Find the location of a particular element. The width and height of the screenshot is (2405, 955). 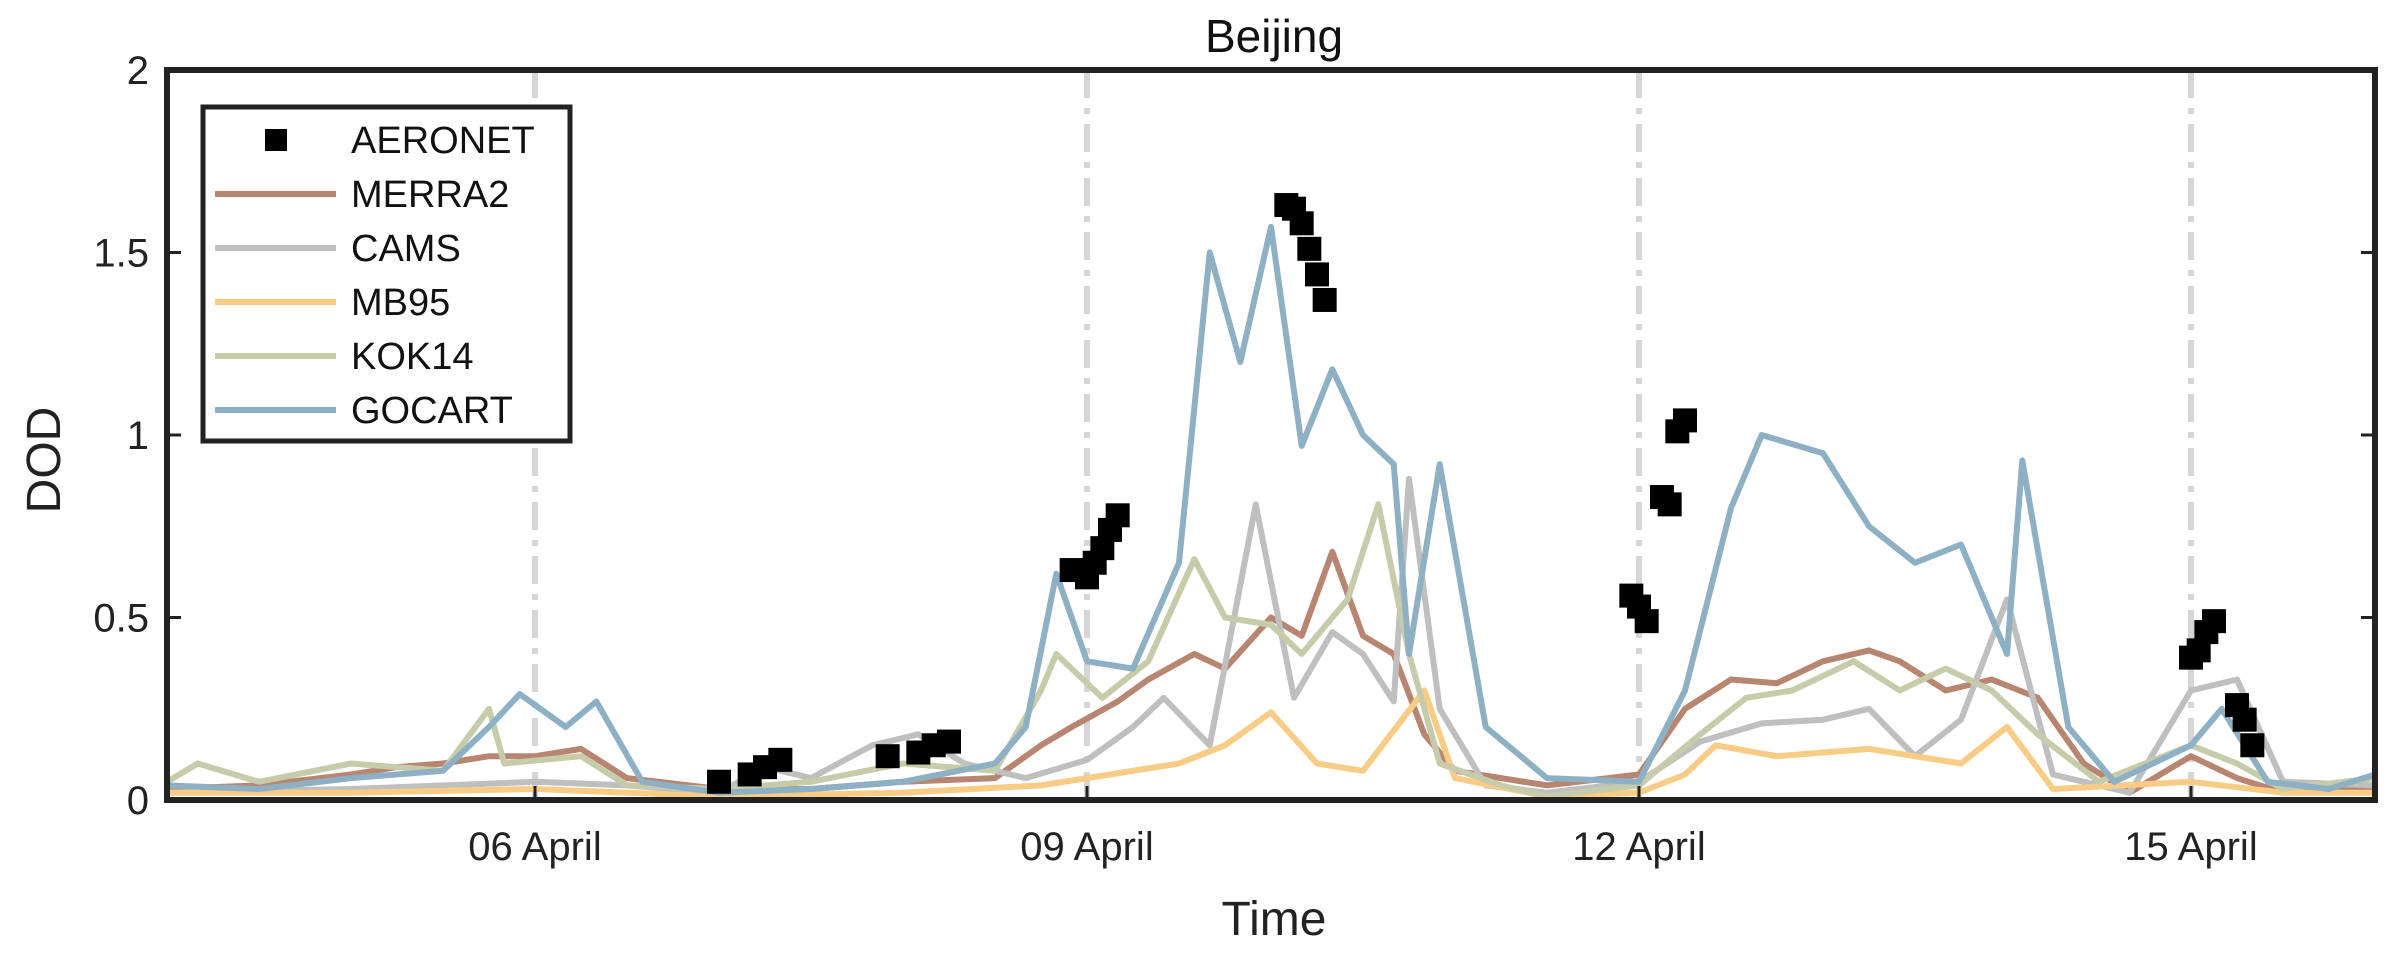

y-tick-label-2: 1 is located at coordinates (138, 436).